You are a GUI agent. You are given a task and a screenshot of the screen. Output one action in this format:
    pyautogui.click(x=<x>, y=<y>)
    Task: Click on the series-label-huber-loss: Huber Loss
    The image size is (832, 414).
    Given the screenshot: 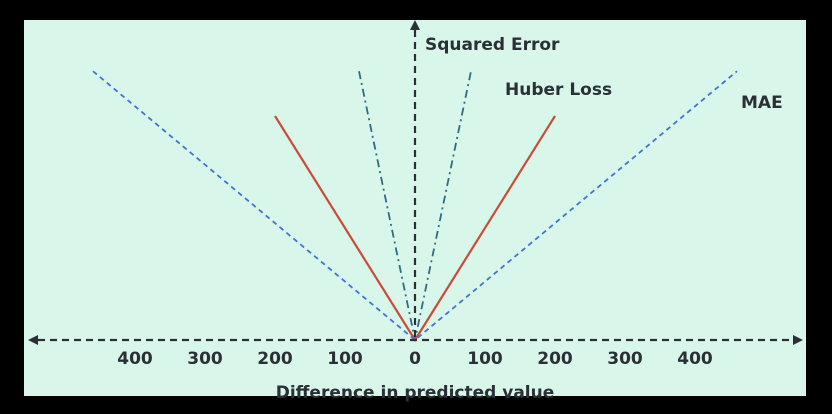 What is the action you would take?
    pyautogui.click(x=558, y=90)
    